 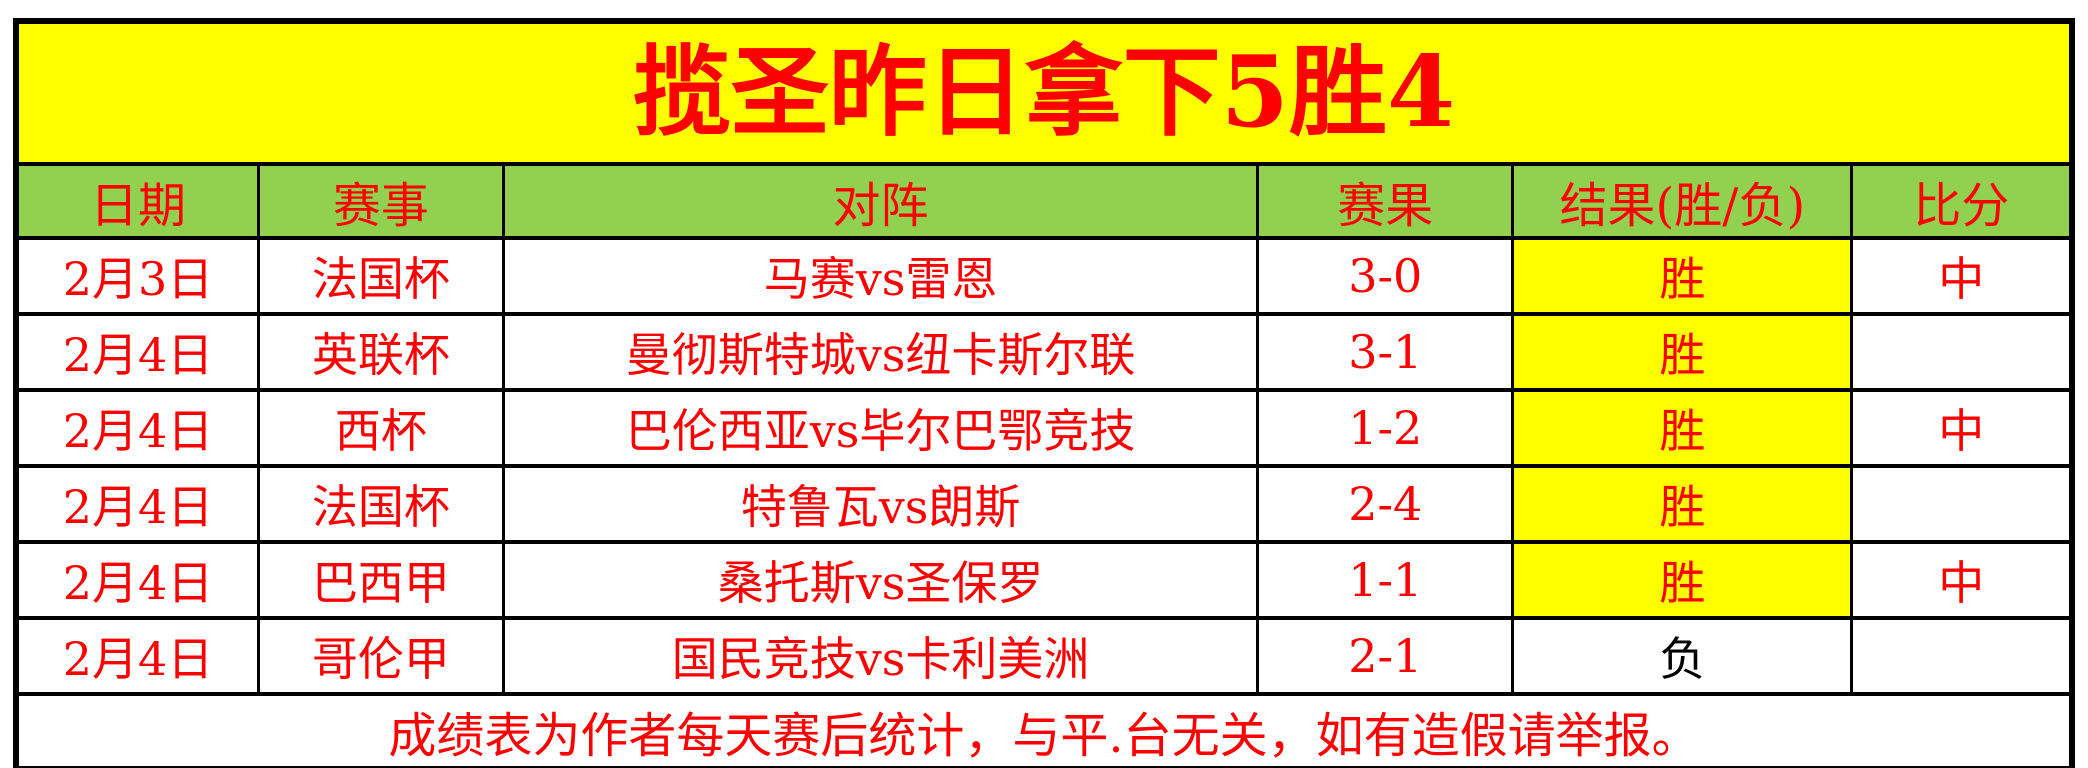 I want to click on cell-match: 巴伦西亚vs毕尔巴鄂竞技, so click(x=880, y=428).